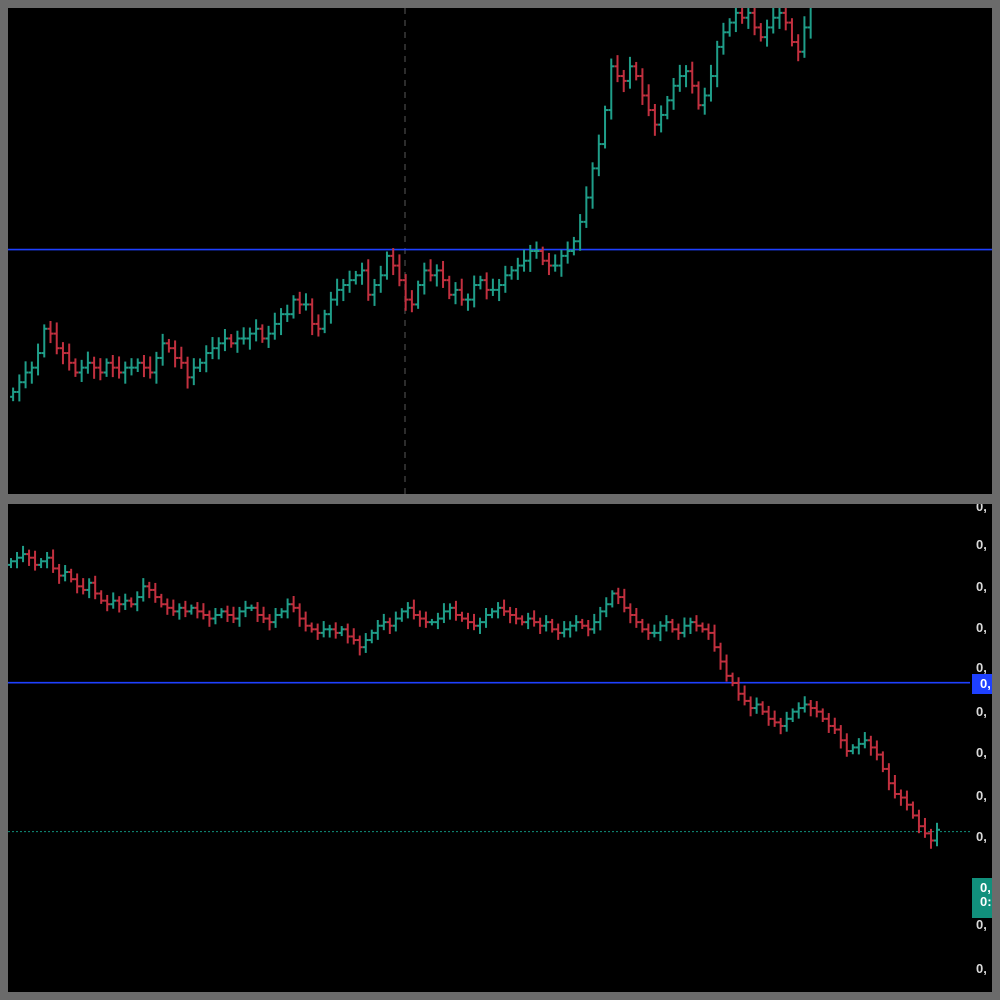 The height and width of the screenshot is (1000, 1000). Describe the element at coordinates (986, 901) in the screenshot. I see `last-price-badge-line-2: 0:` at that location.